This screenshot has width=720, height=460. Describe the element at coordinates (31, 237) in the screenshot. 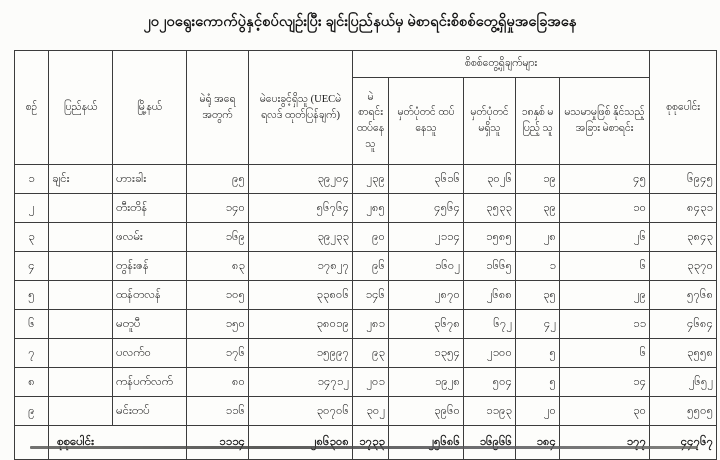

I see `cell-serial: ၃` at that location.